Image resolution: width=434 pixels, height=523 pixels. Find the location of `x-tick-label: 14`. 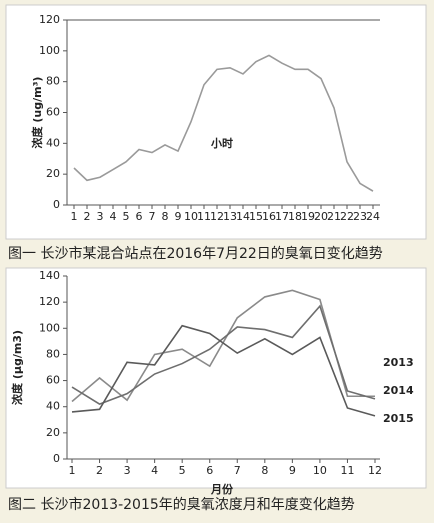

x-tick-label: 14 is located at coordinates (243, 216).